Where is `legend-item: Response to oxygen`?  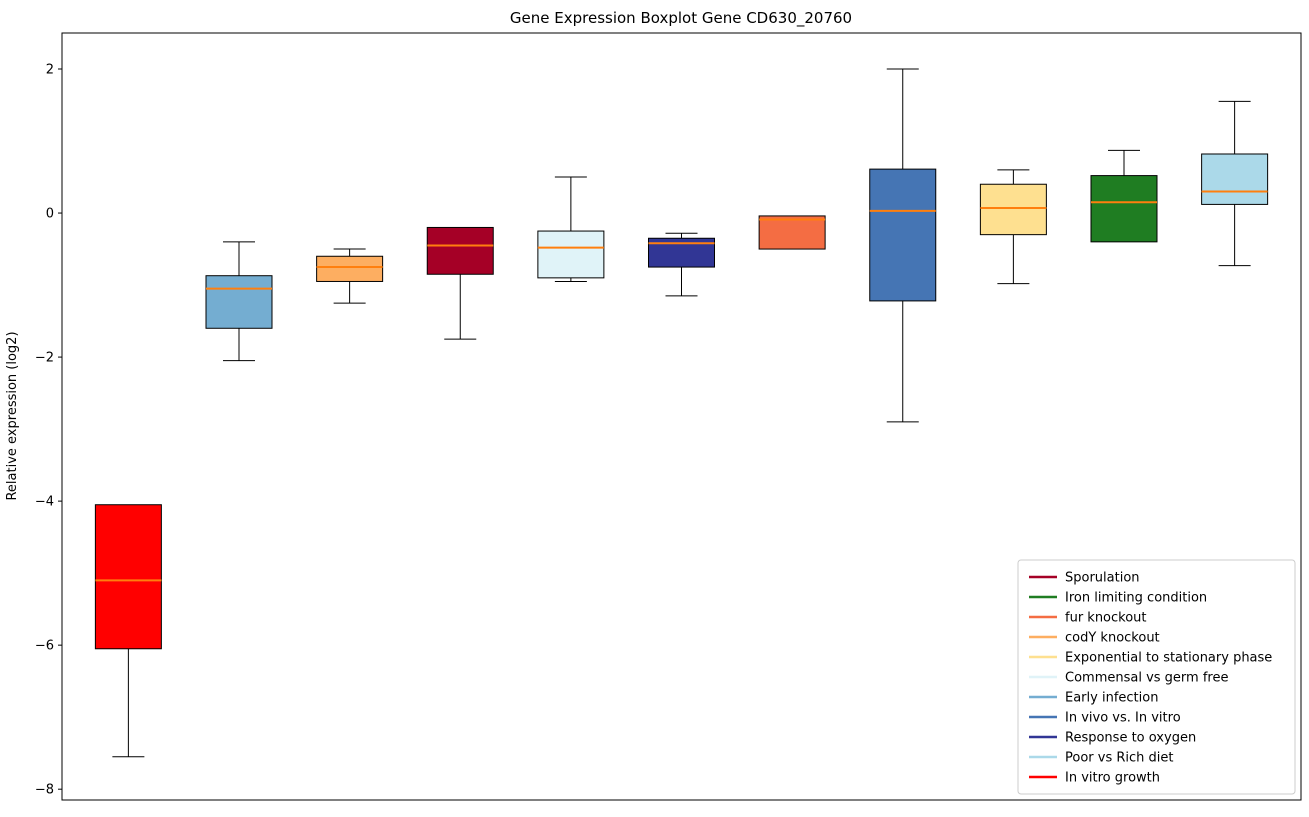 legend-item: Response to oxygen is located at coordinates (1112, 738).